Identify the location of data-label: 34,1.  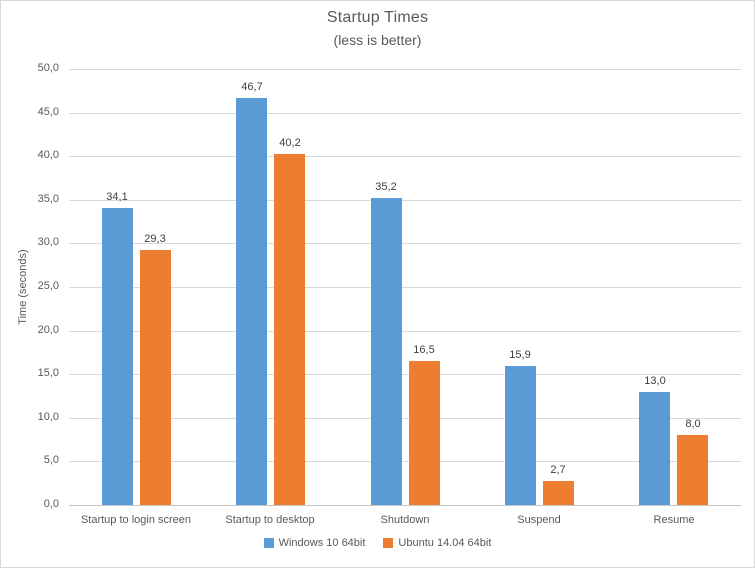
(117, 197).